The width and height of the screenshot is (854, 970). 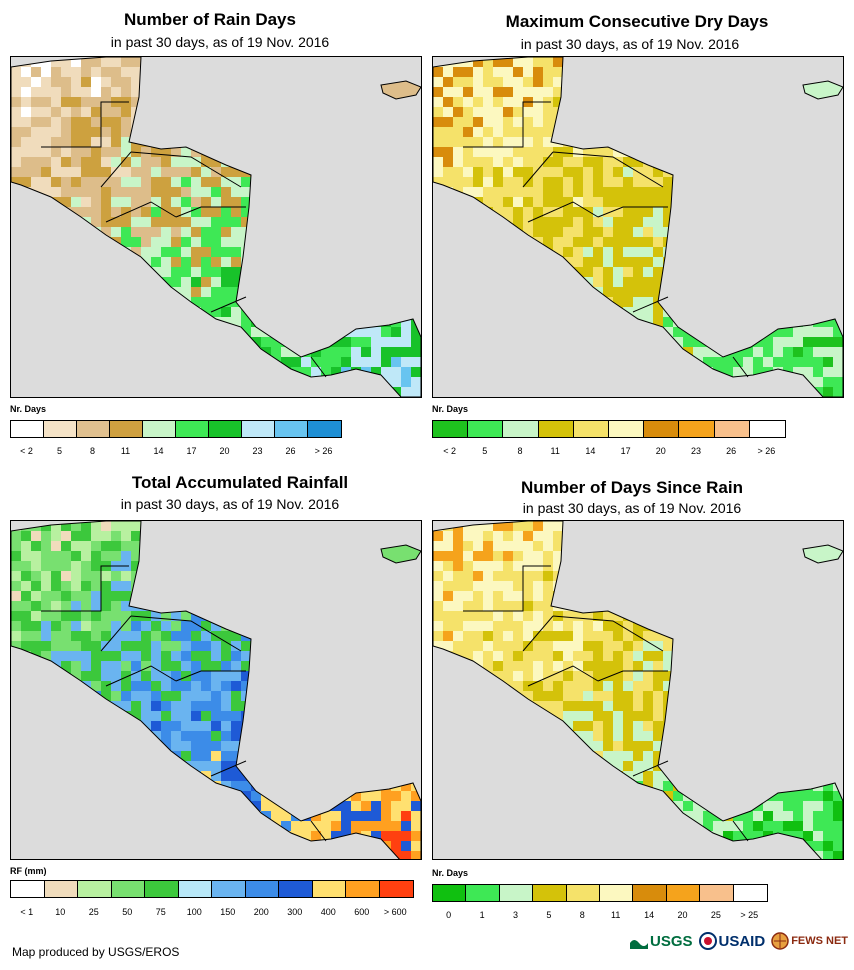 I want to click on legend-label: 75, so click(x=160, y=912).